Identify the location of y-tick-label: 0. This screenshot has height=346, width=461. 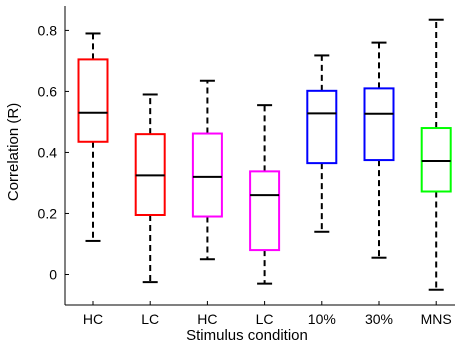
(53, 274).